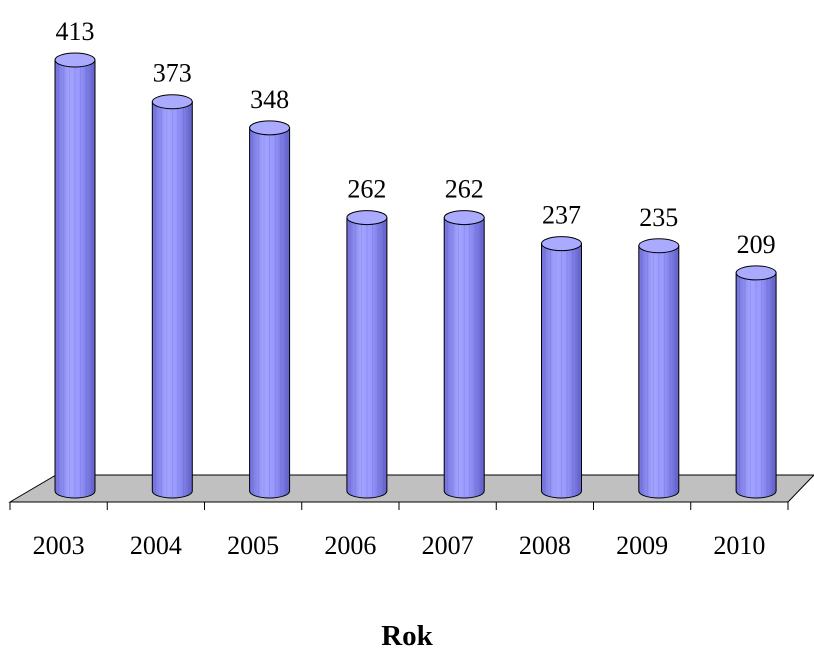 This screenshot has height=655, width=814. I want to click on x-tick-label: 2009, so click(642, 545).